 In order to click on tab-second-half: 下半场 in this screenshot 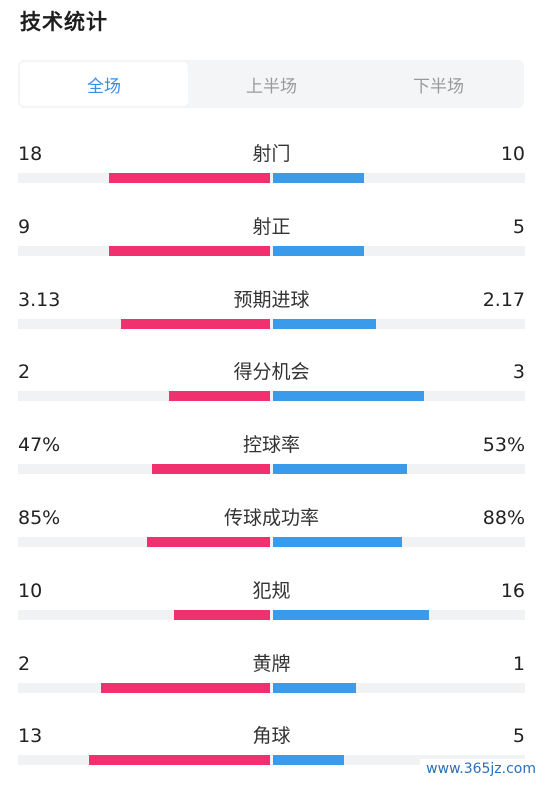, I will do `click(438, 86)`.